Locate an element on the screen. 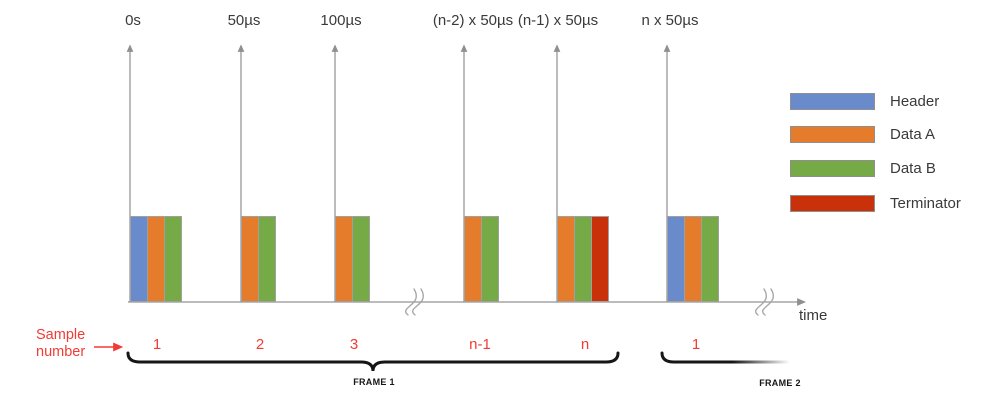  time-label: 50µs is located at coordinates (244, 20).